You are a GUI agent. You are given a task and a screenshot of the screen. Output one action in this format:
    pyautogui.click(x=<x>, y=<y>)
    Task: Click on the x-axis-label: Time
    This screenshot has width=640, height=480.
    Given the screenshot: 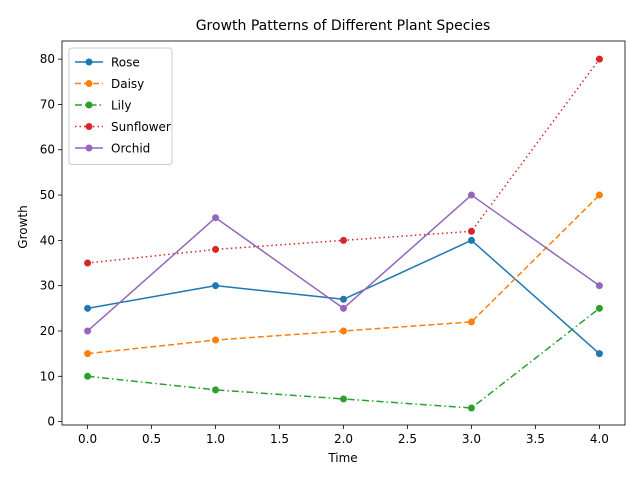 What is the action you would take?
    pyautogui.click(x=342, y=458)
    